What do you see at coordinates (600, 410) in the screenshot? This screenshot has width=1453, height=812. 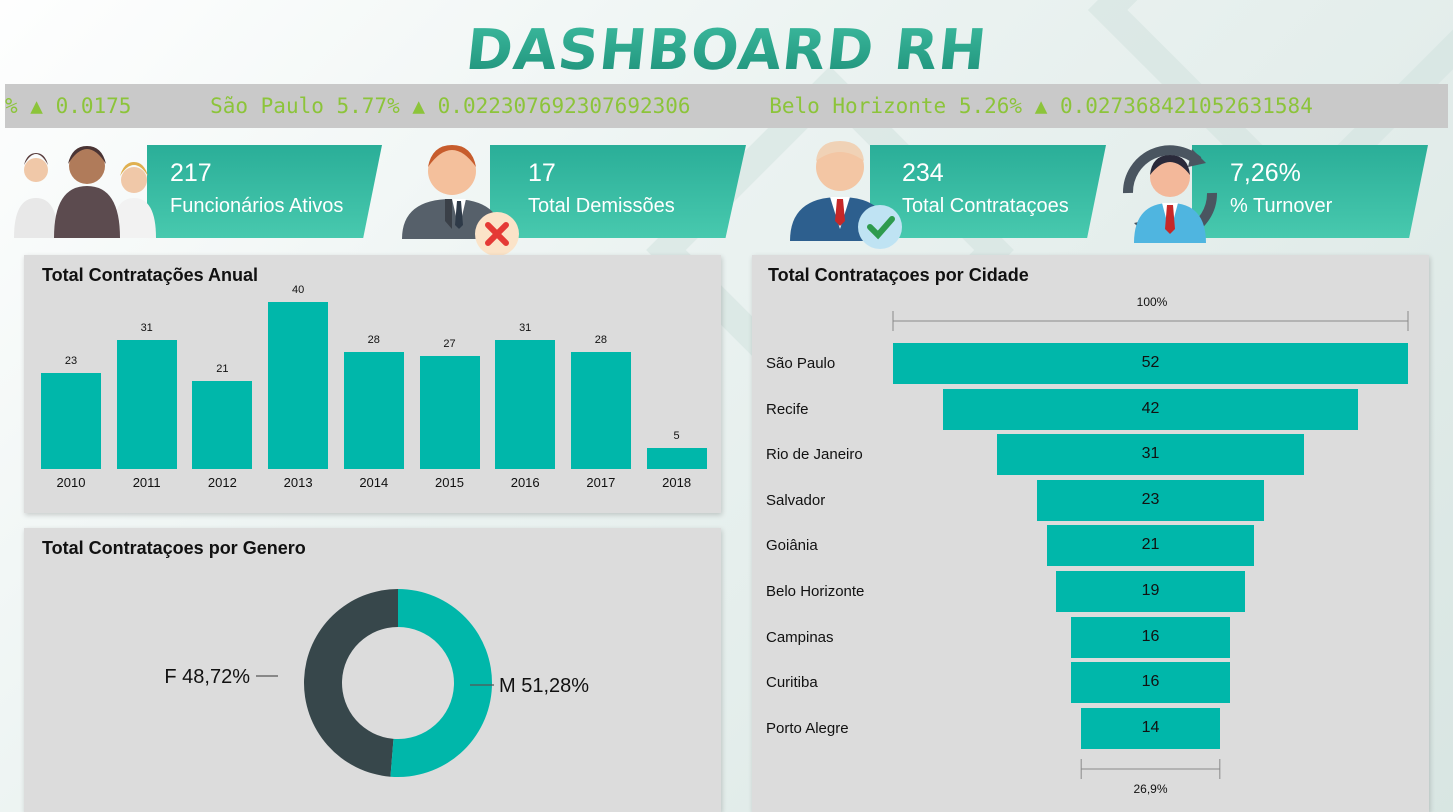 I see `bar-2017` at bounding box center [600, 410].